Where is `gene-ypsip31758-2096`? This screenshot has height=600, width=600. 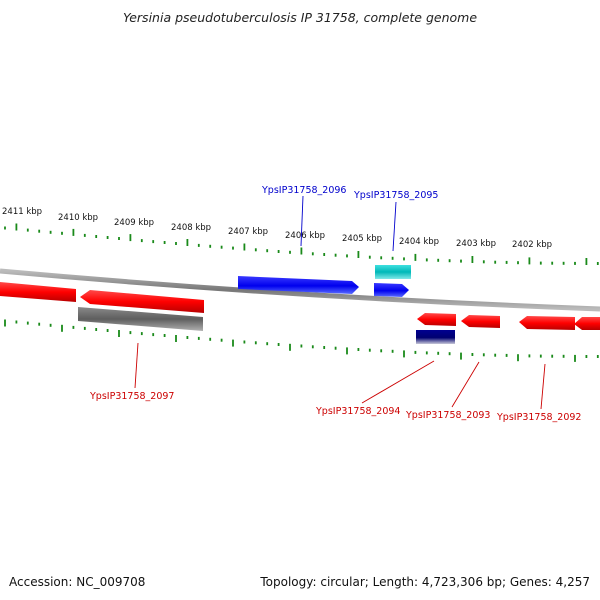 gene-ypsip31758-2096 is located at coordinates (298, 285).